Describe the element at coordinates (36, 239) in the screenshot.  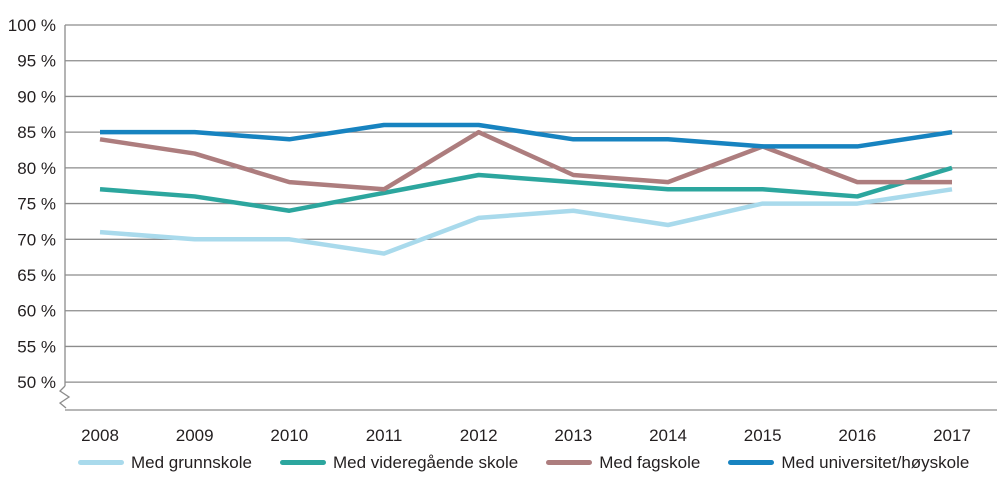
I see `y-tick-label: 70 %` at that location.